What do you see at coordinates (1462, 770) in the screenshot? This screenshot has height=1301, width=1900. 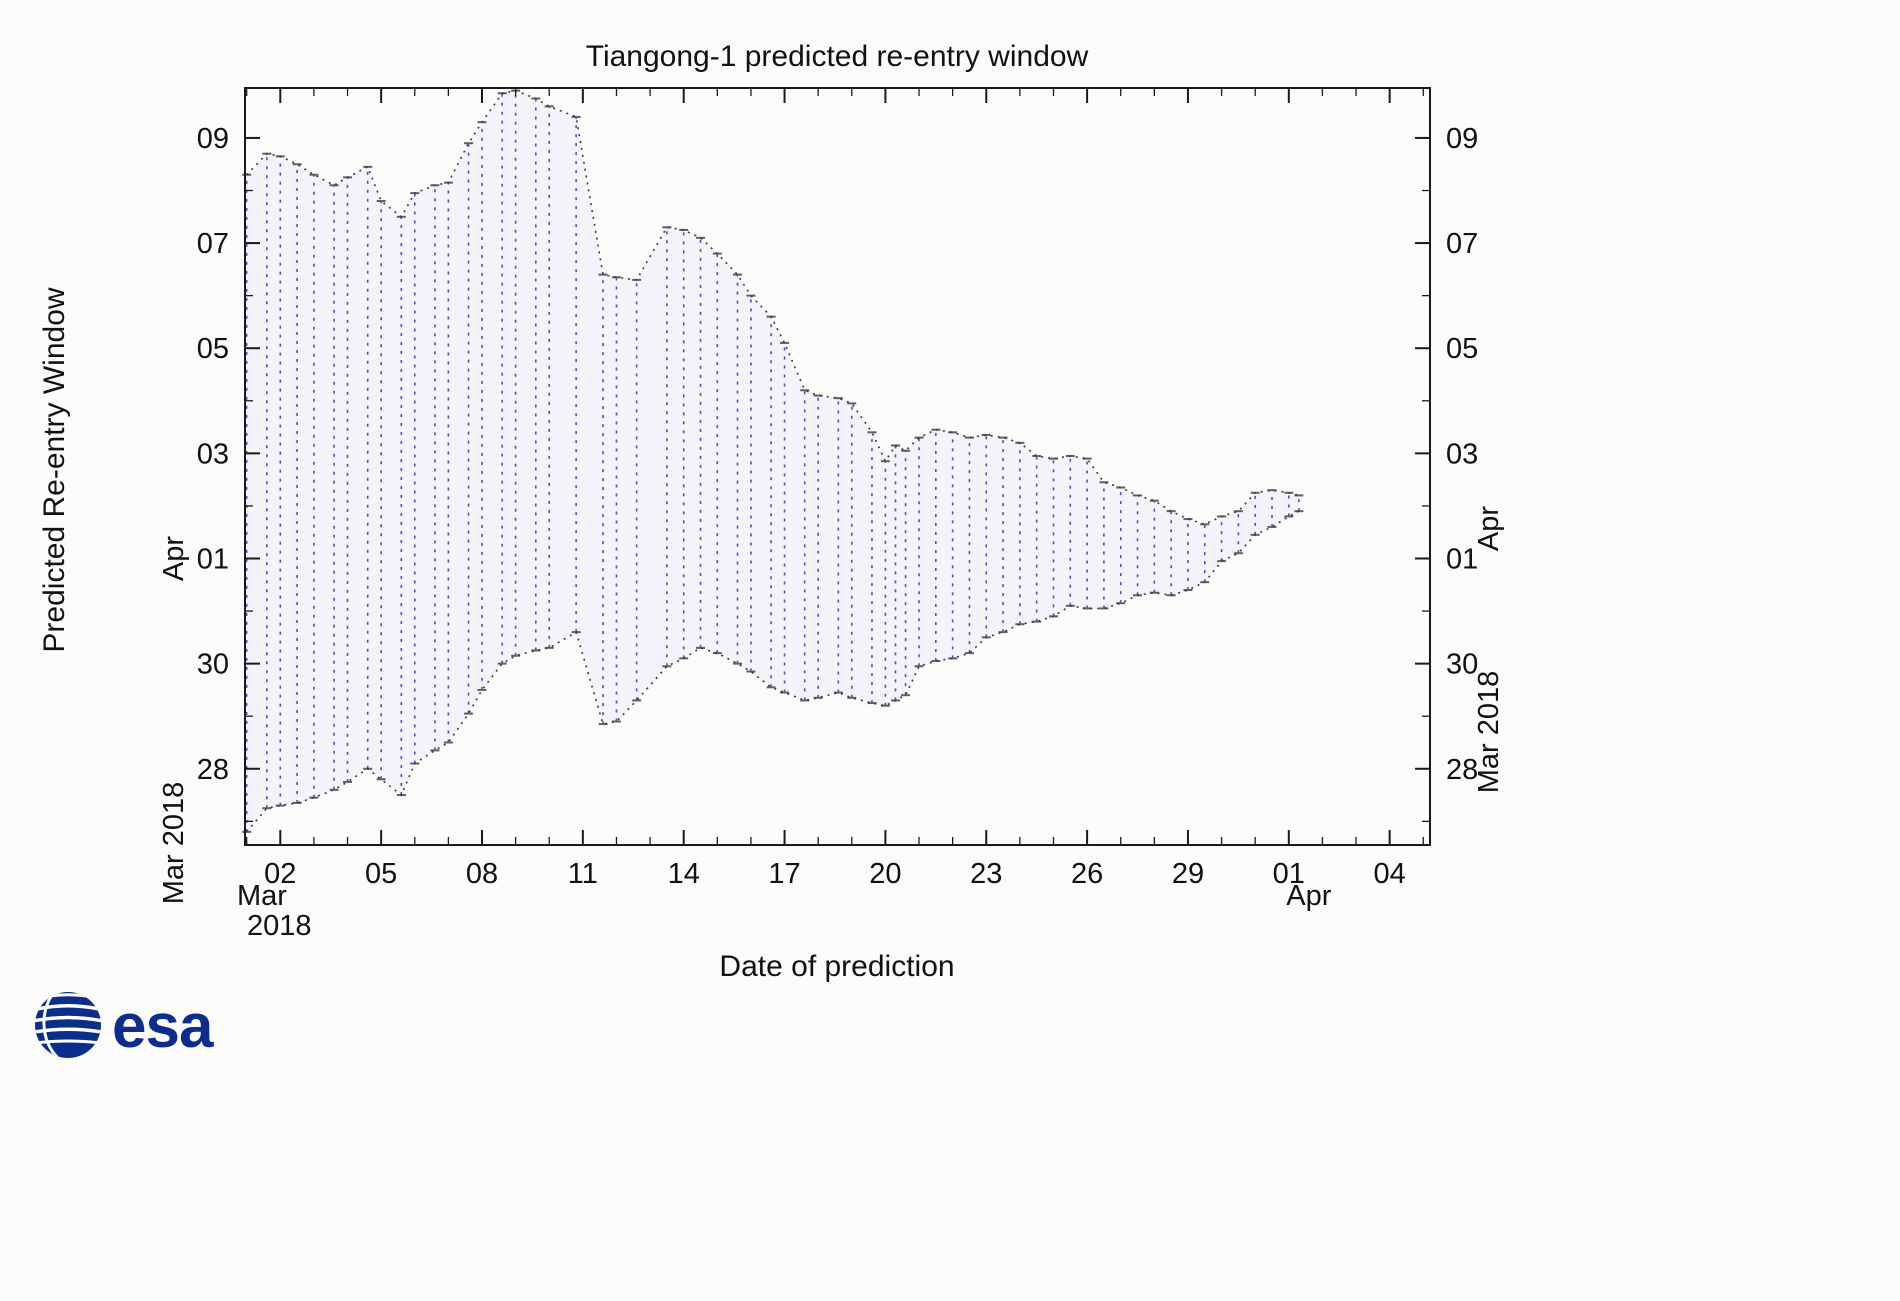 I see `y-tick-label-right: 28` at bounding box center [1462, 770].